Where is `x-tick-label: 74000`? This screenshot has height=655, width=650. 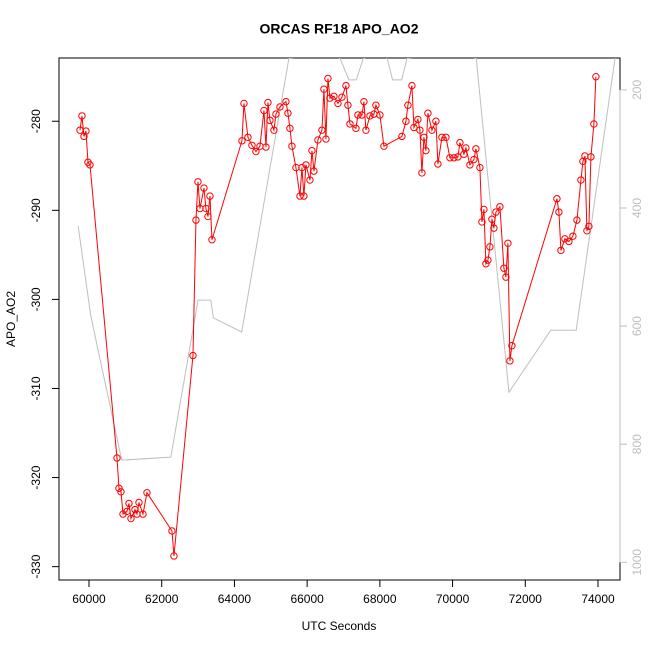
x-tick-label: 74000 is located at coordinates (598, 599).